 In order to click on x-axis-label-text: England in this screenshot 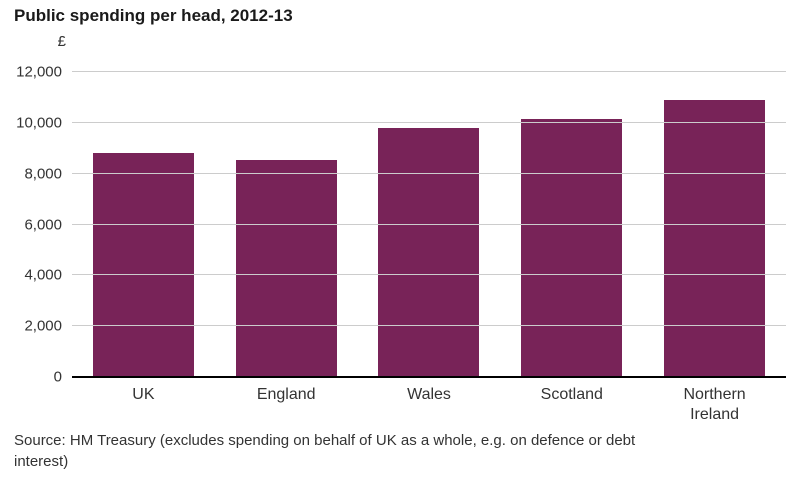, I will do `click(286, 394)`.